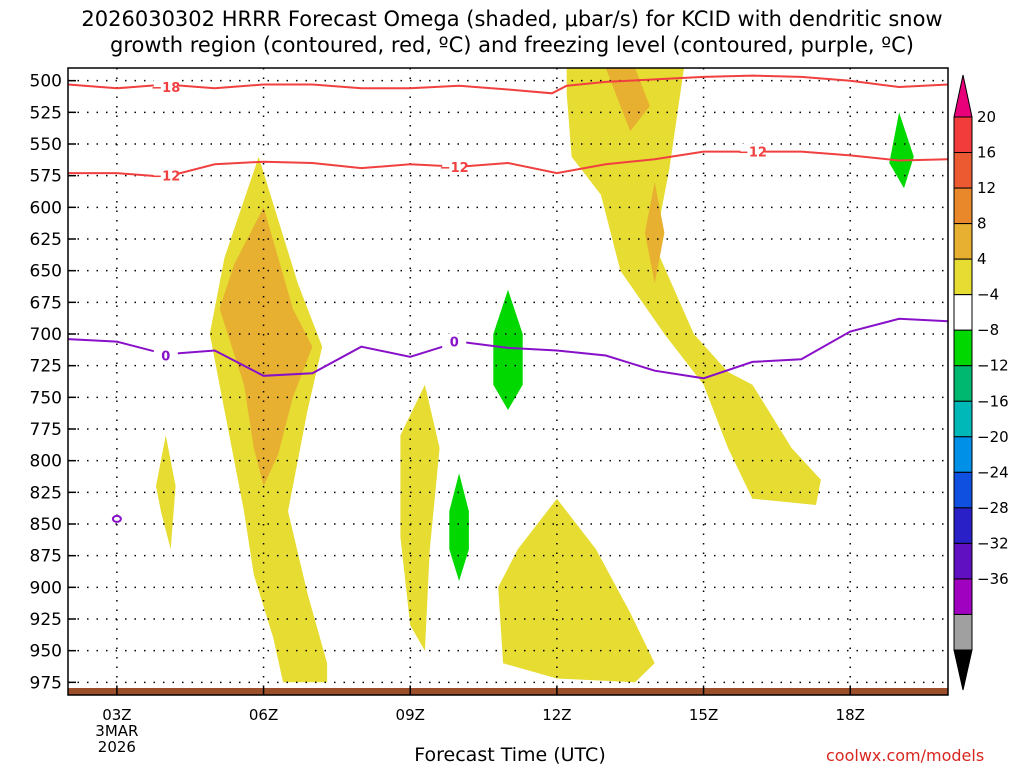 This screenshot has width=1024, height=768. I want to click on freezing-level-0-label-mid-label: 0, so click(454, 343).